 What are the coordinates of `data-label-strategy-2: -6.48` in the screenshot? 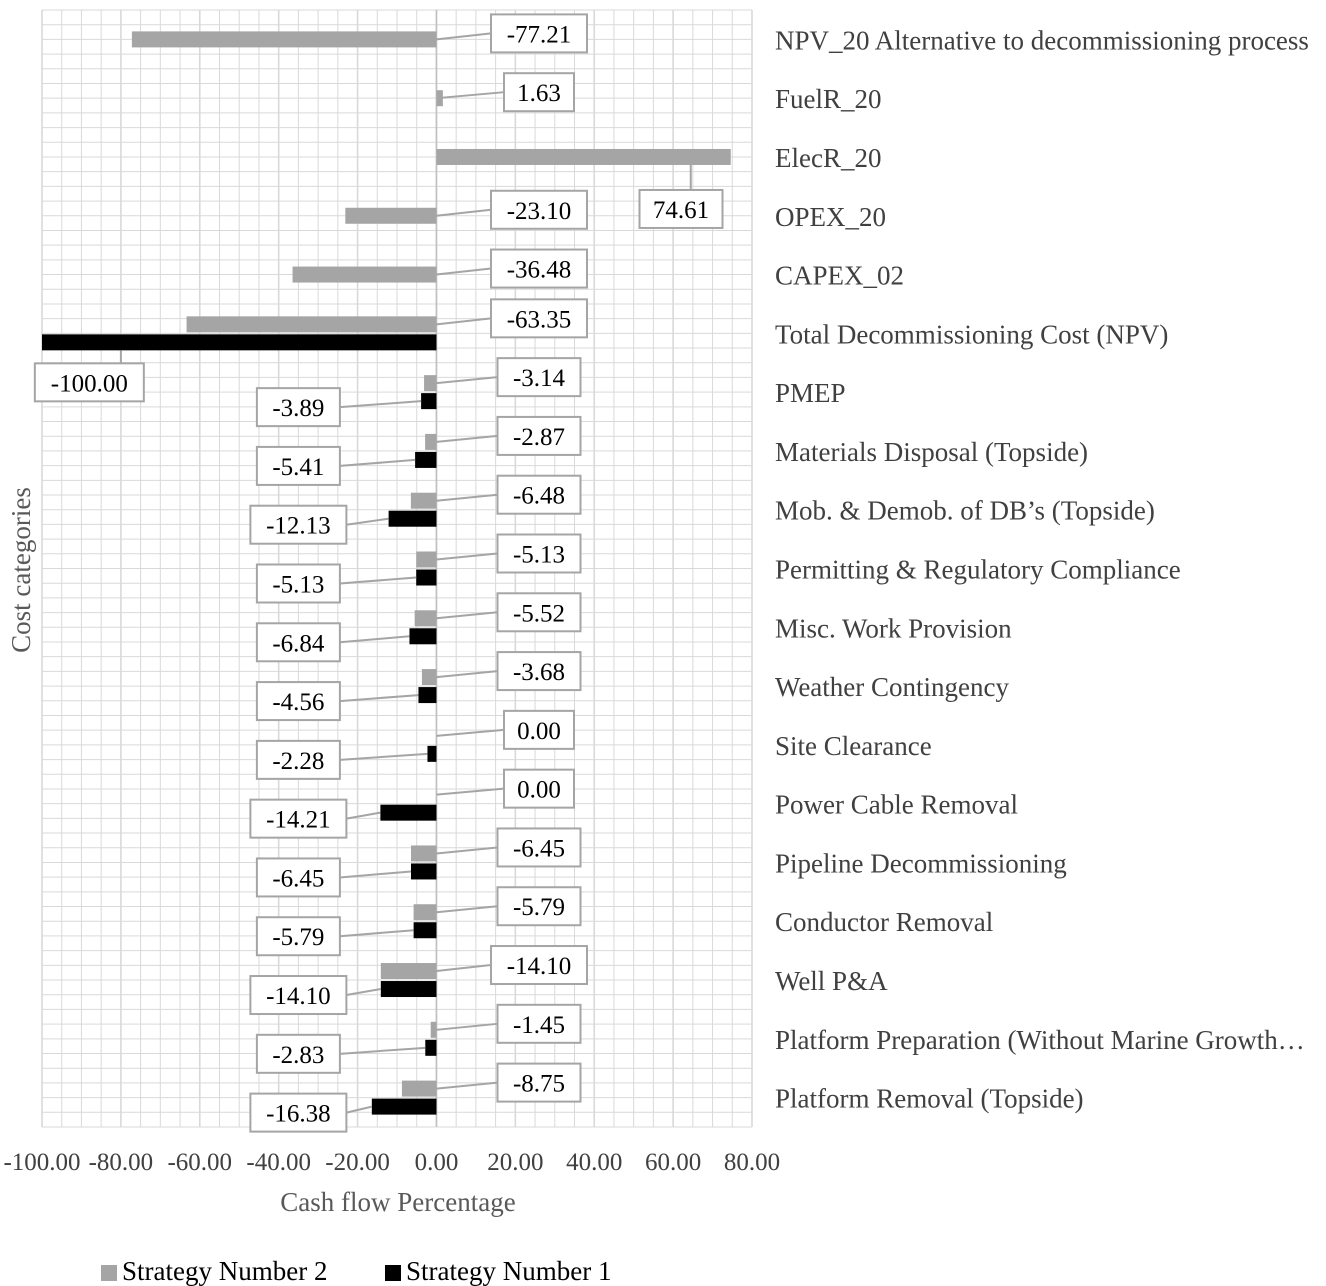 It's located at (509, 494).